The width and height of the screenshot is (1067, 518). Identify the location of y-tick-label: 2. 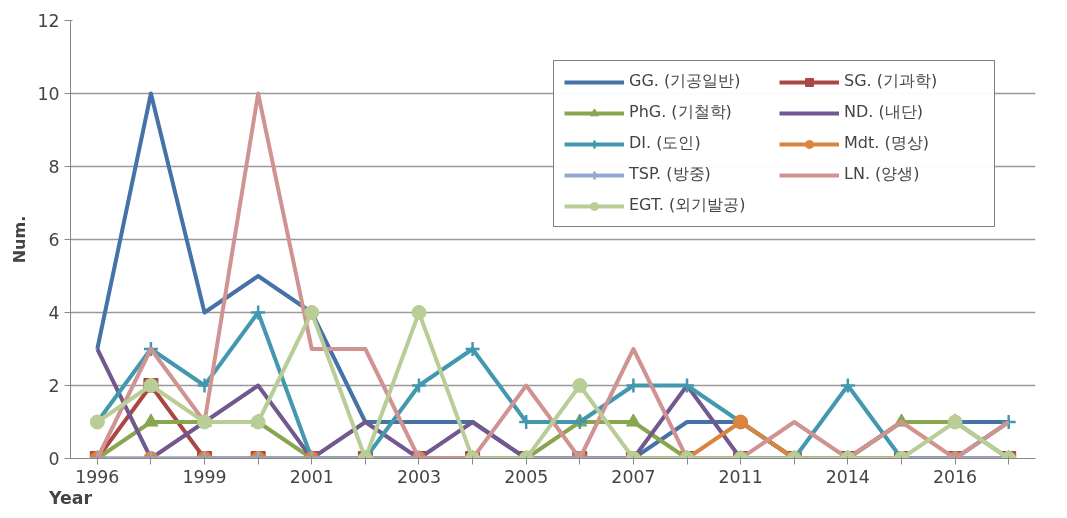
(54, 386).